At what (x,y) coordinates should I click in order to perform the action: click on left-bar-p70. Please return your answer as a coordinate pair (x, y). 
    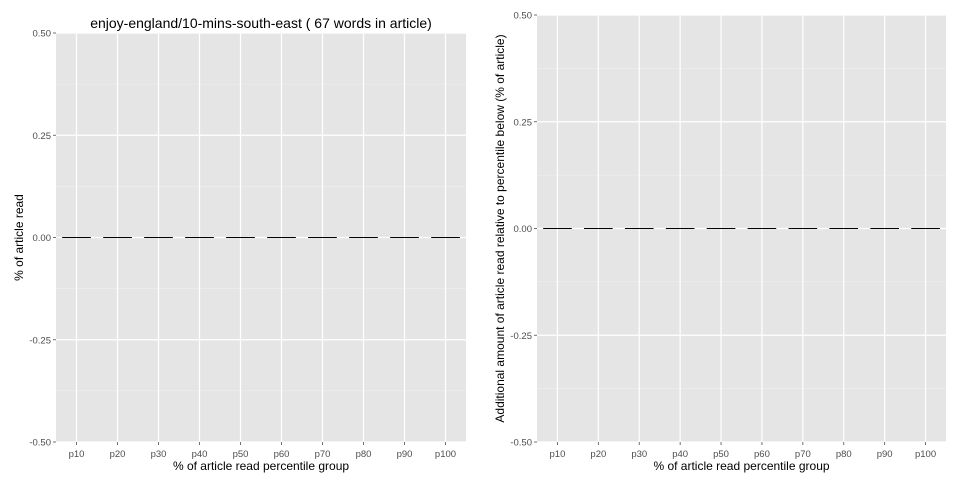
    Looking at the image, I should click on (322, 237).